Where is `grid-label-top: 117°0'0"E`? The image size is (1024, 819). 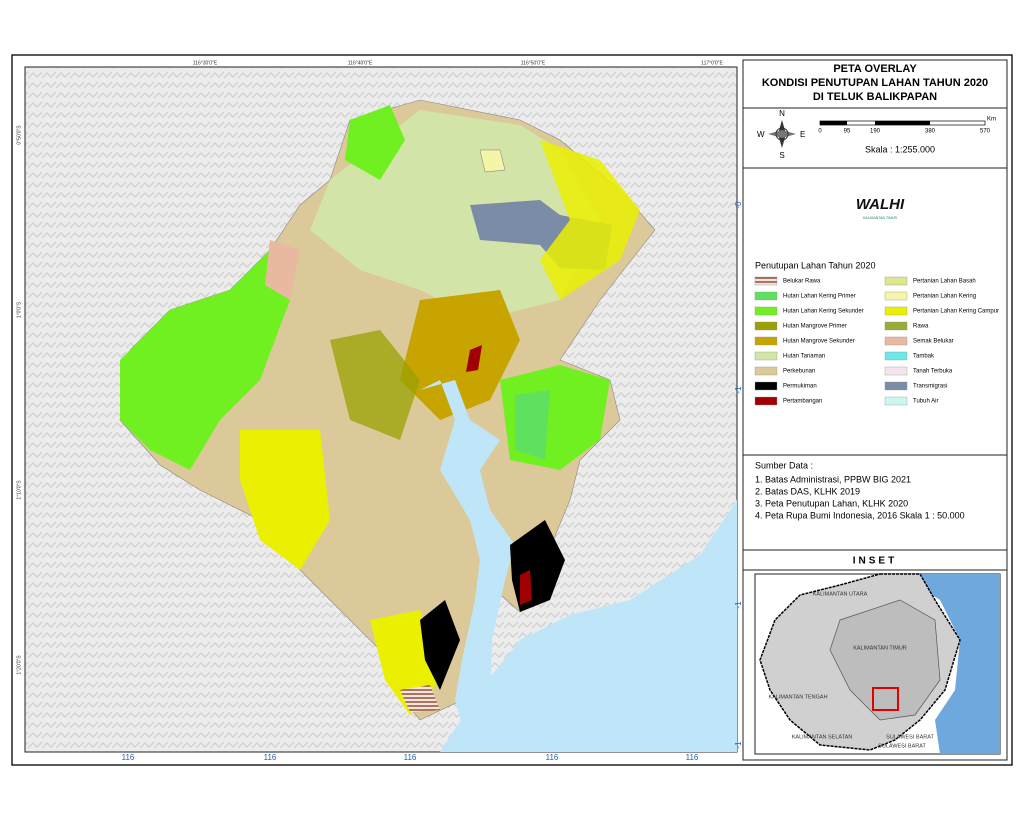
grid-label-top: 117°0'0"E is located at coordinates (712, 63).